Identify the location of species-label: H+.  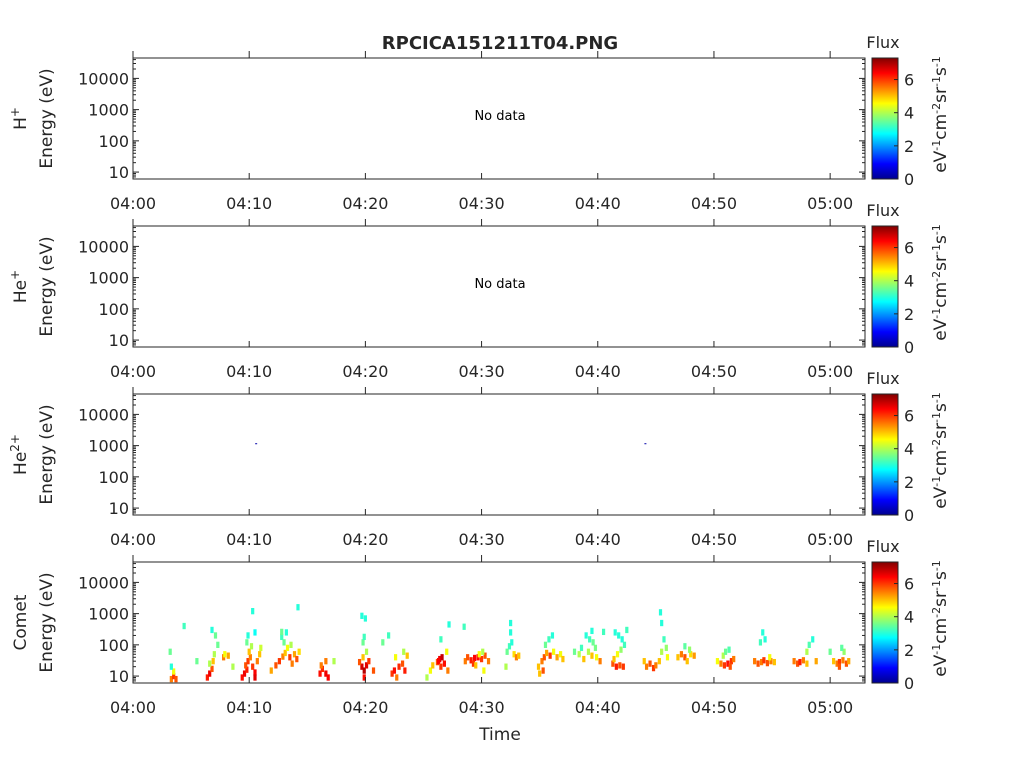
(19, 118).